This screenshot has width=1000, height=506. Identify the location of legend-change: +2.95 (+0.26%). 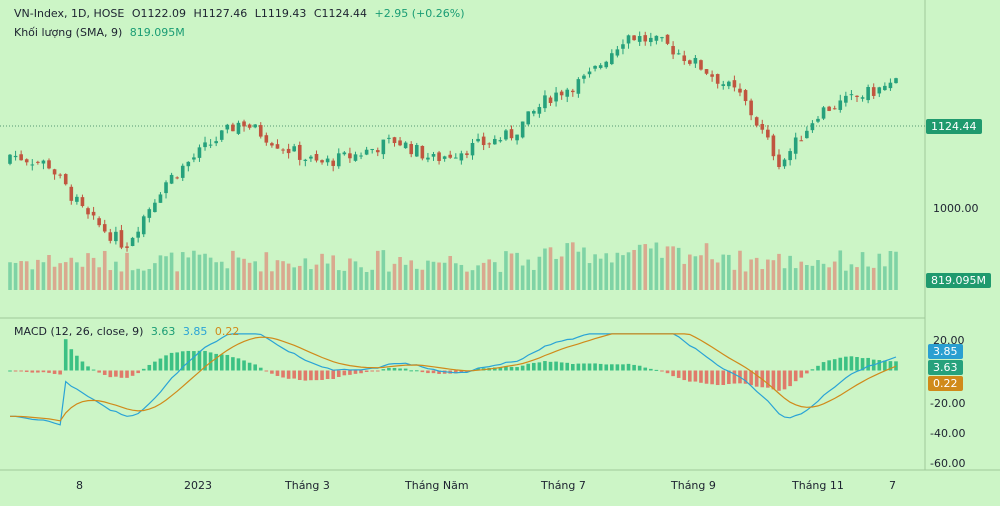
(419, 13).